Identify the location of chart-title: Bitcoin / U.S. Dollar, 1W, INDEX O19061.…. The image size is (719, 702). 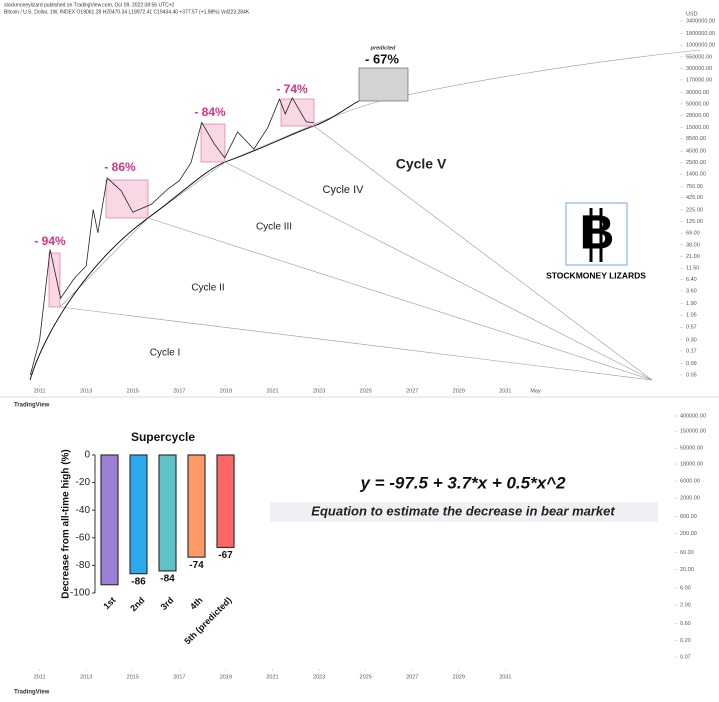
(127, 12).